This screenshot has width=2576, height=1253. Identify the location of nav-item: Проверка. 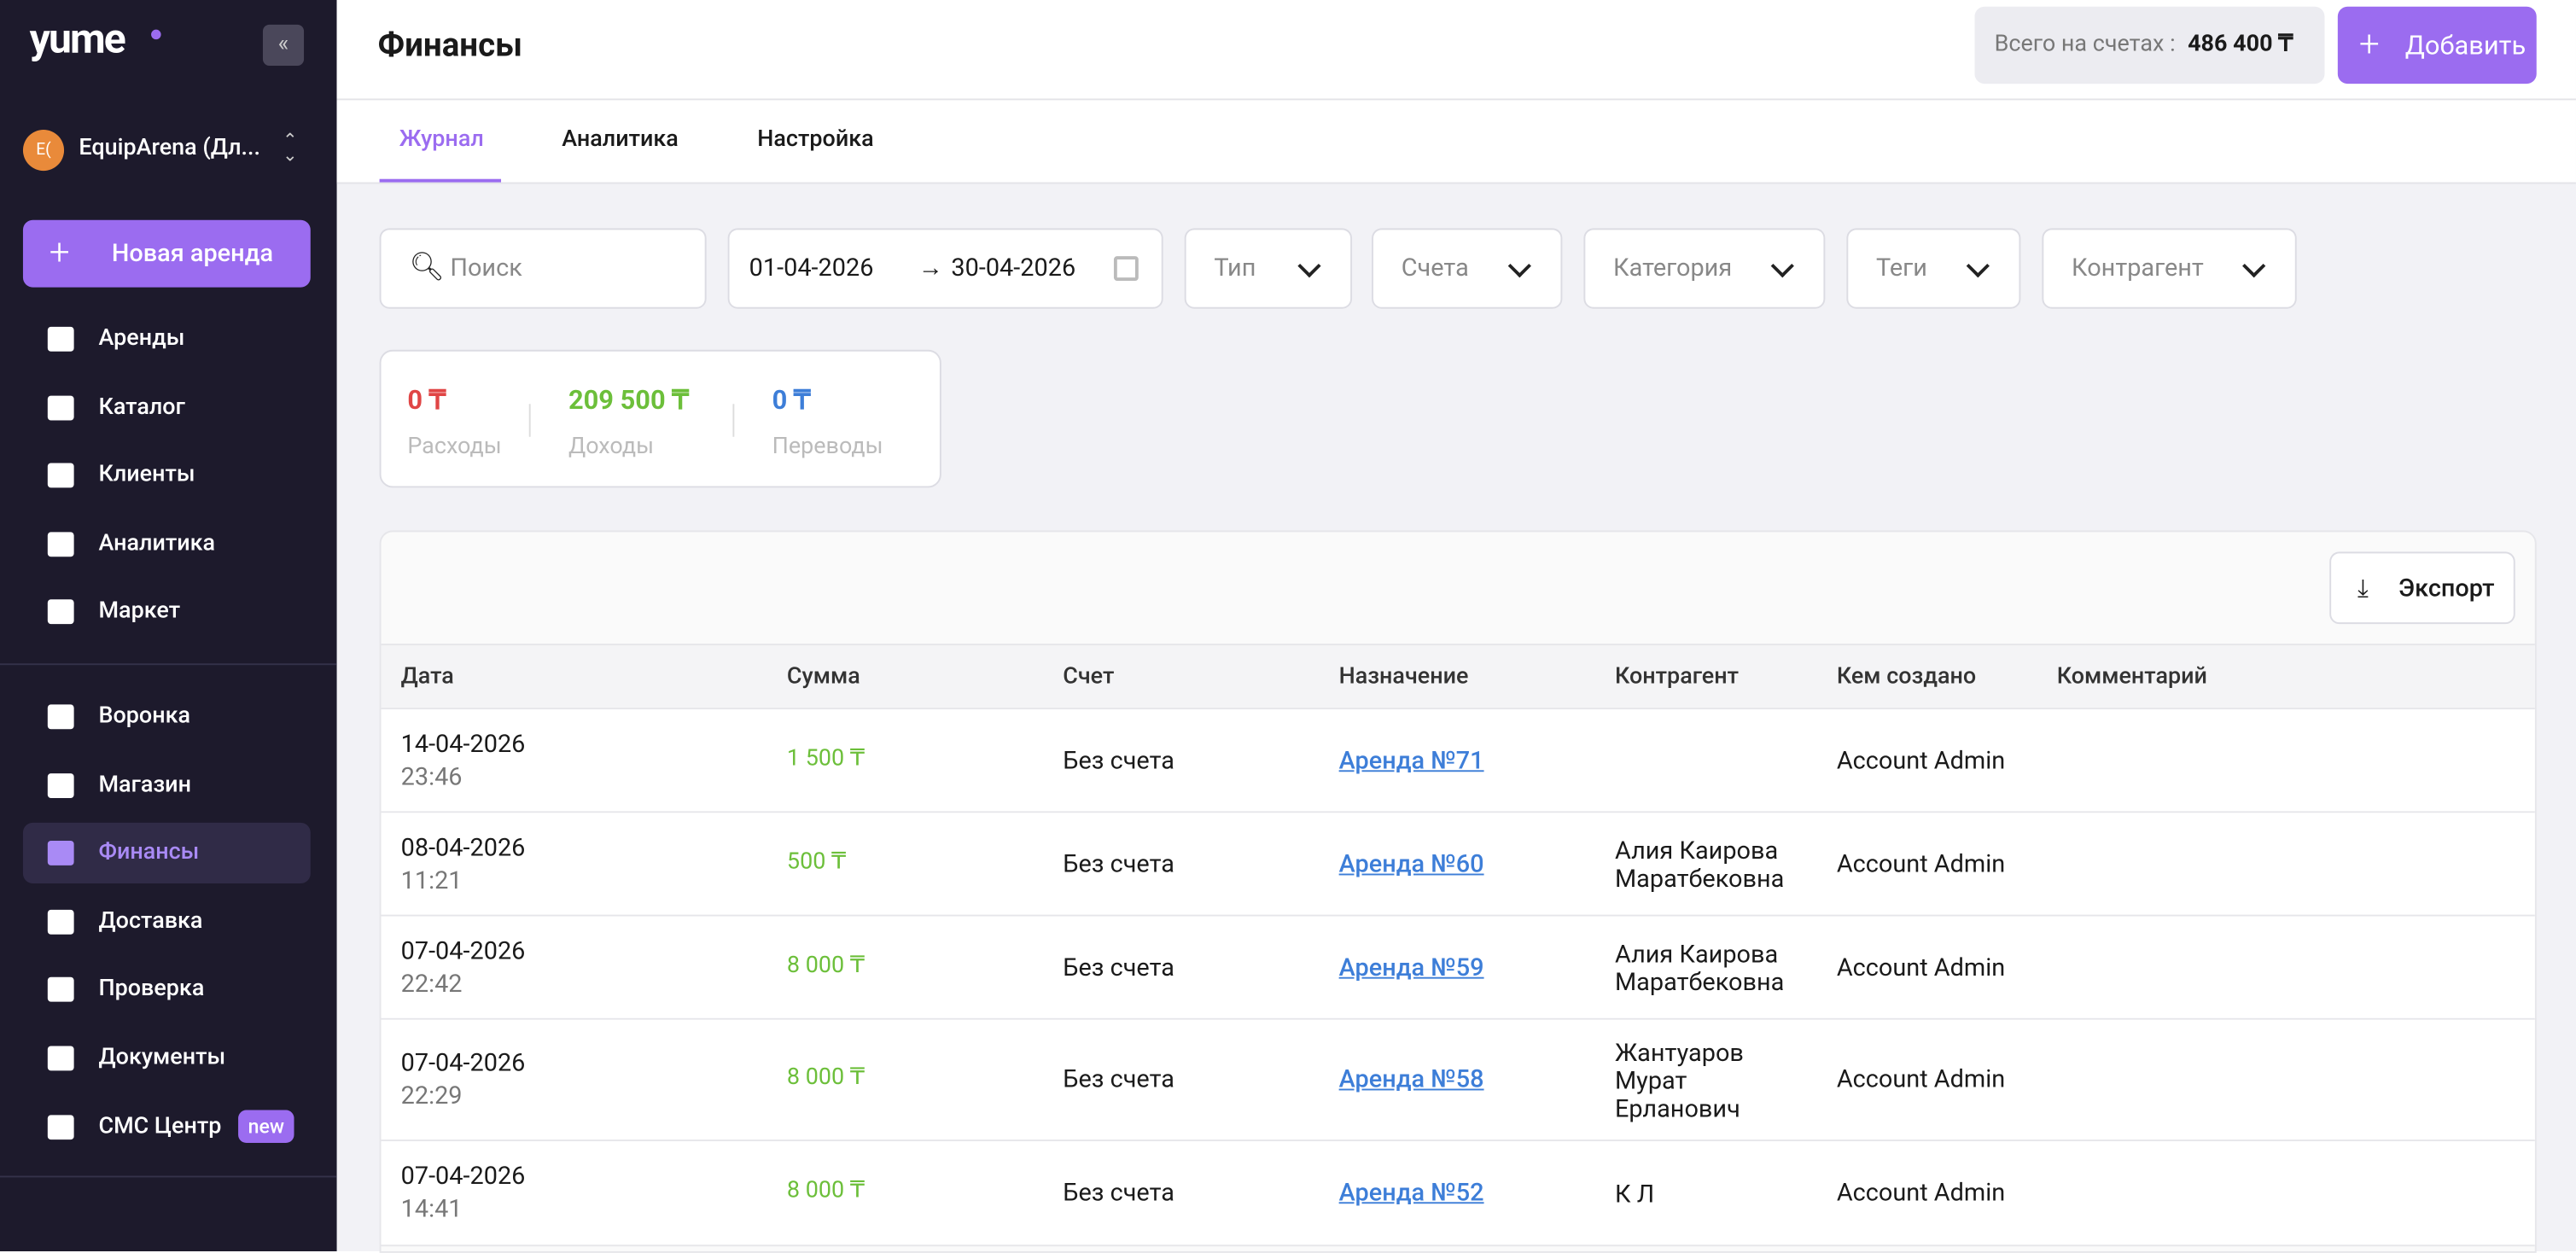
(167, 989).